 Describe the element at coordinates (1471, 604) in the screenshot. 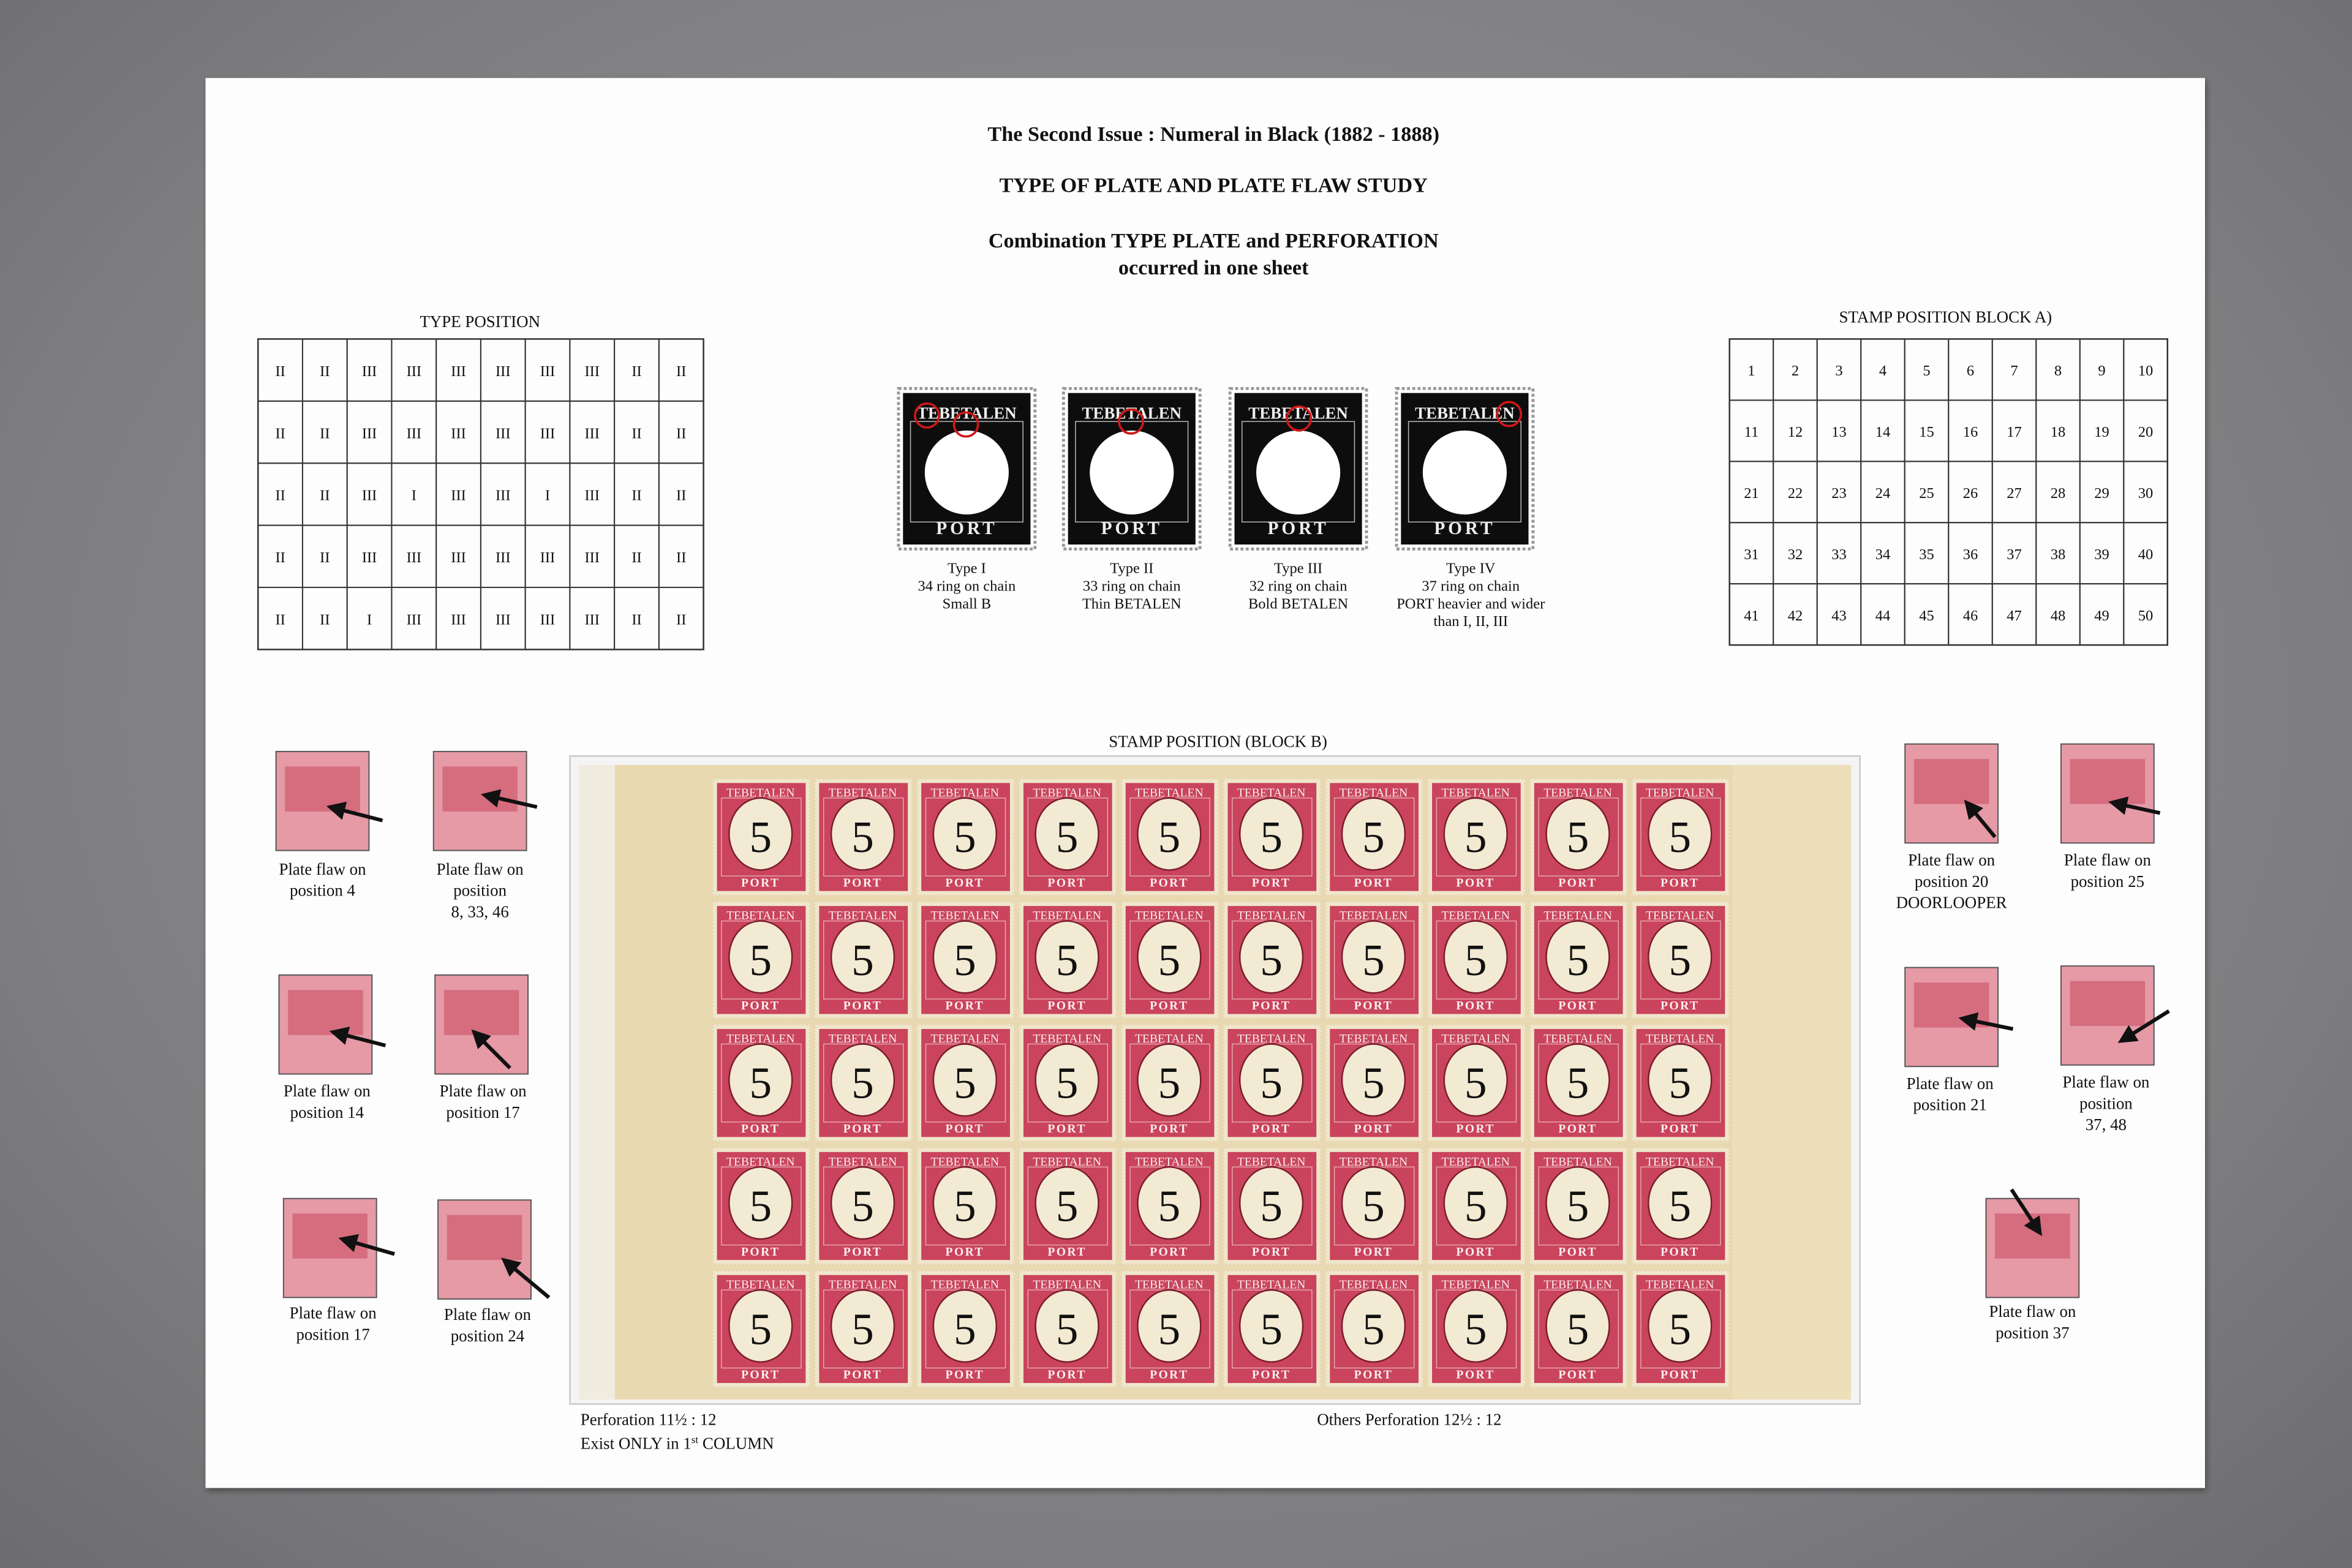

I see `type-caption: PORT heavier and wider` at that location.